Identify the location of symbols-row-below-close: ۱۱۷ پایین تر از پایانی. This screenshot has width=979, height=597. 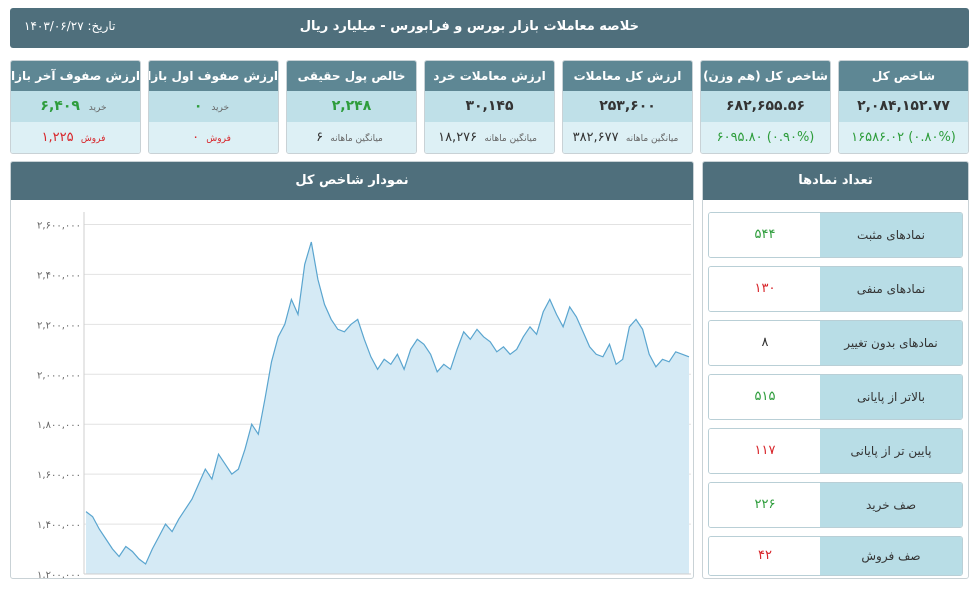
(835, 451).